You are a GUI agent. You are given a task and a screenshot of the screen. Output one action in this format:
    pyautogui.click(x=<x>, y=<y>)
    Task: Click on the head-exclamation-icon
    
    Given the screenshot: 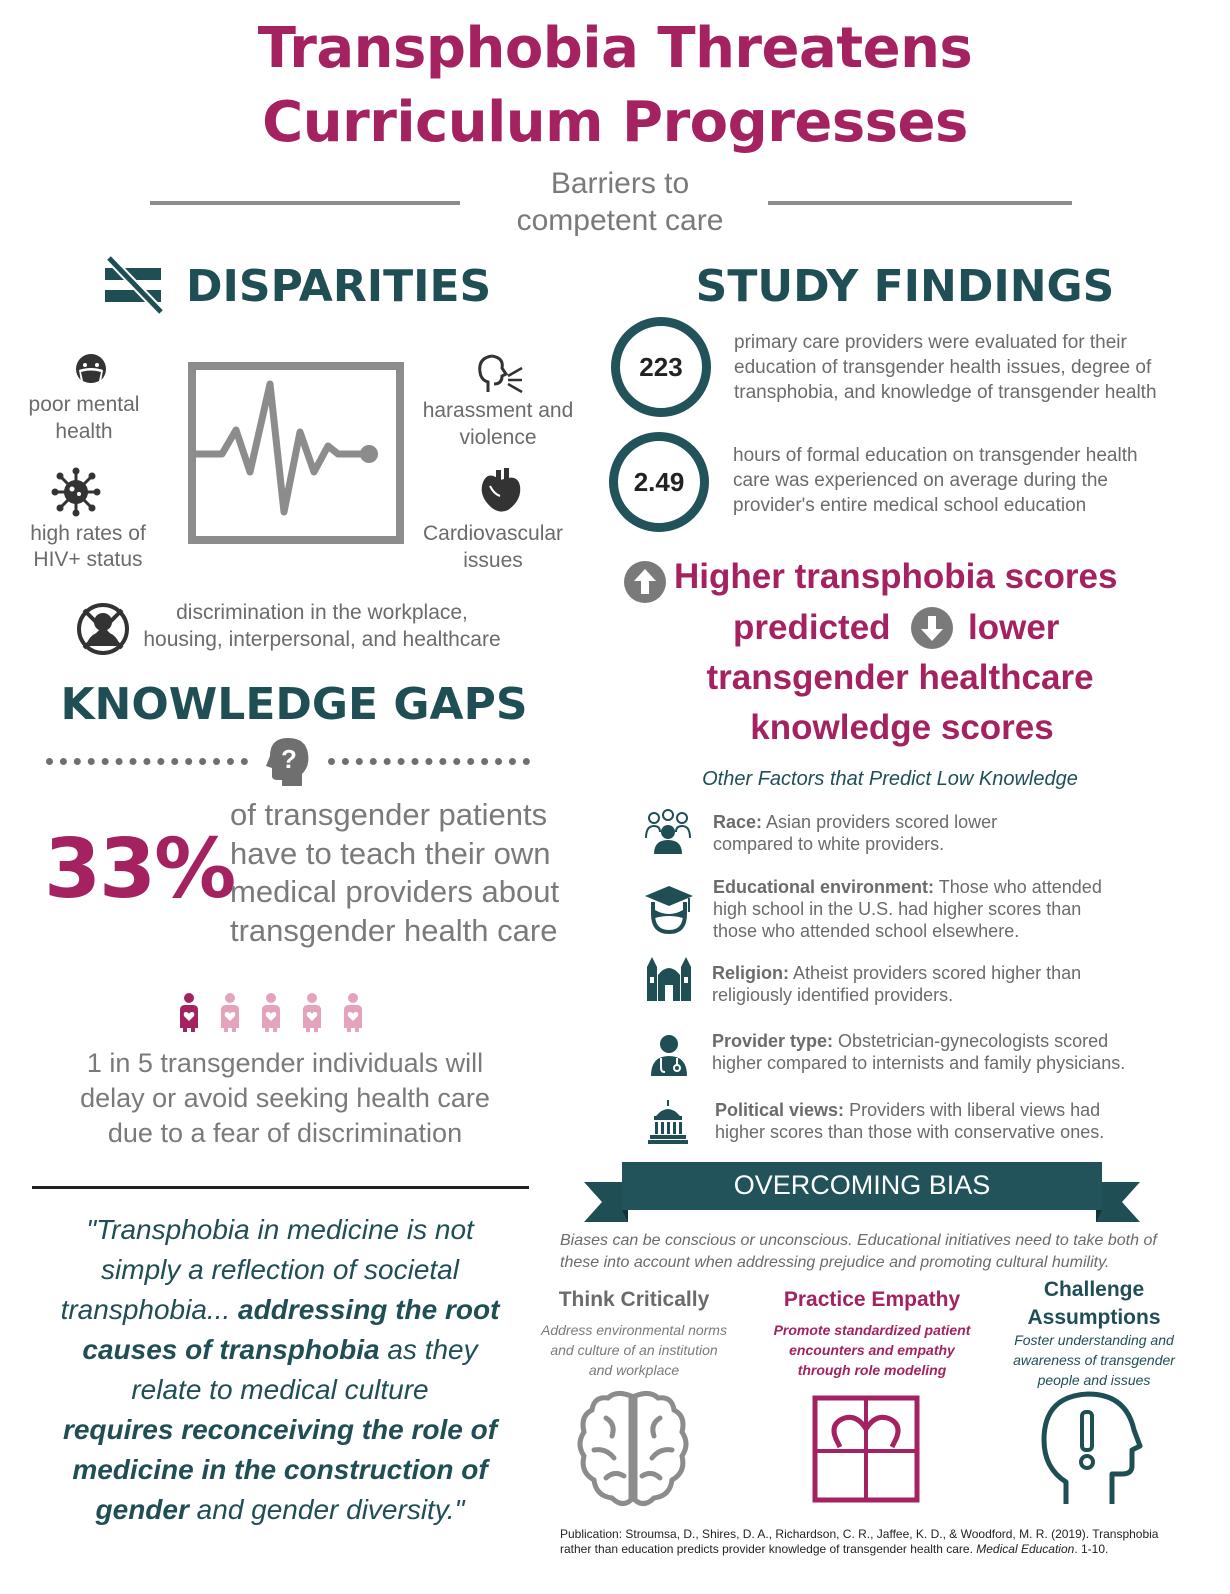 What is the action you would take?
    pyautogui.click(x=1092, y=1447)
    